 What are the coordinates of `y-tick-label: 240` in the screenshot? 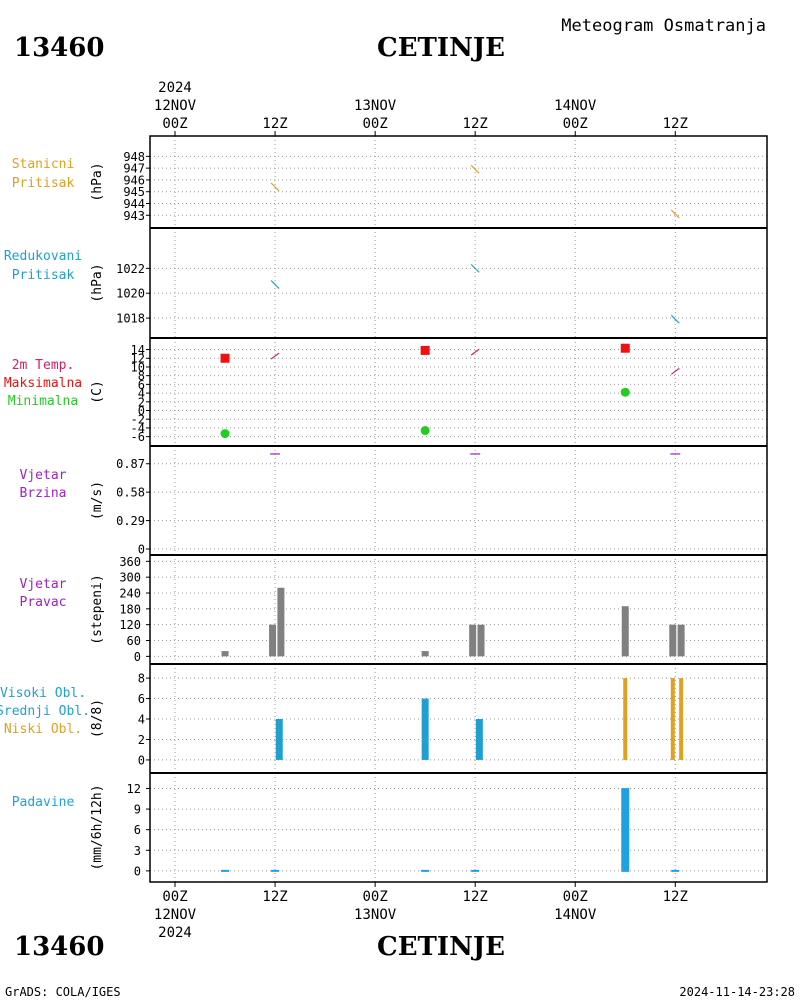 It's located at (130, 594).